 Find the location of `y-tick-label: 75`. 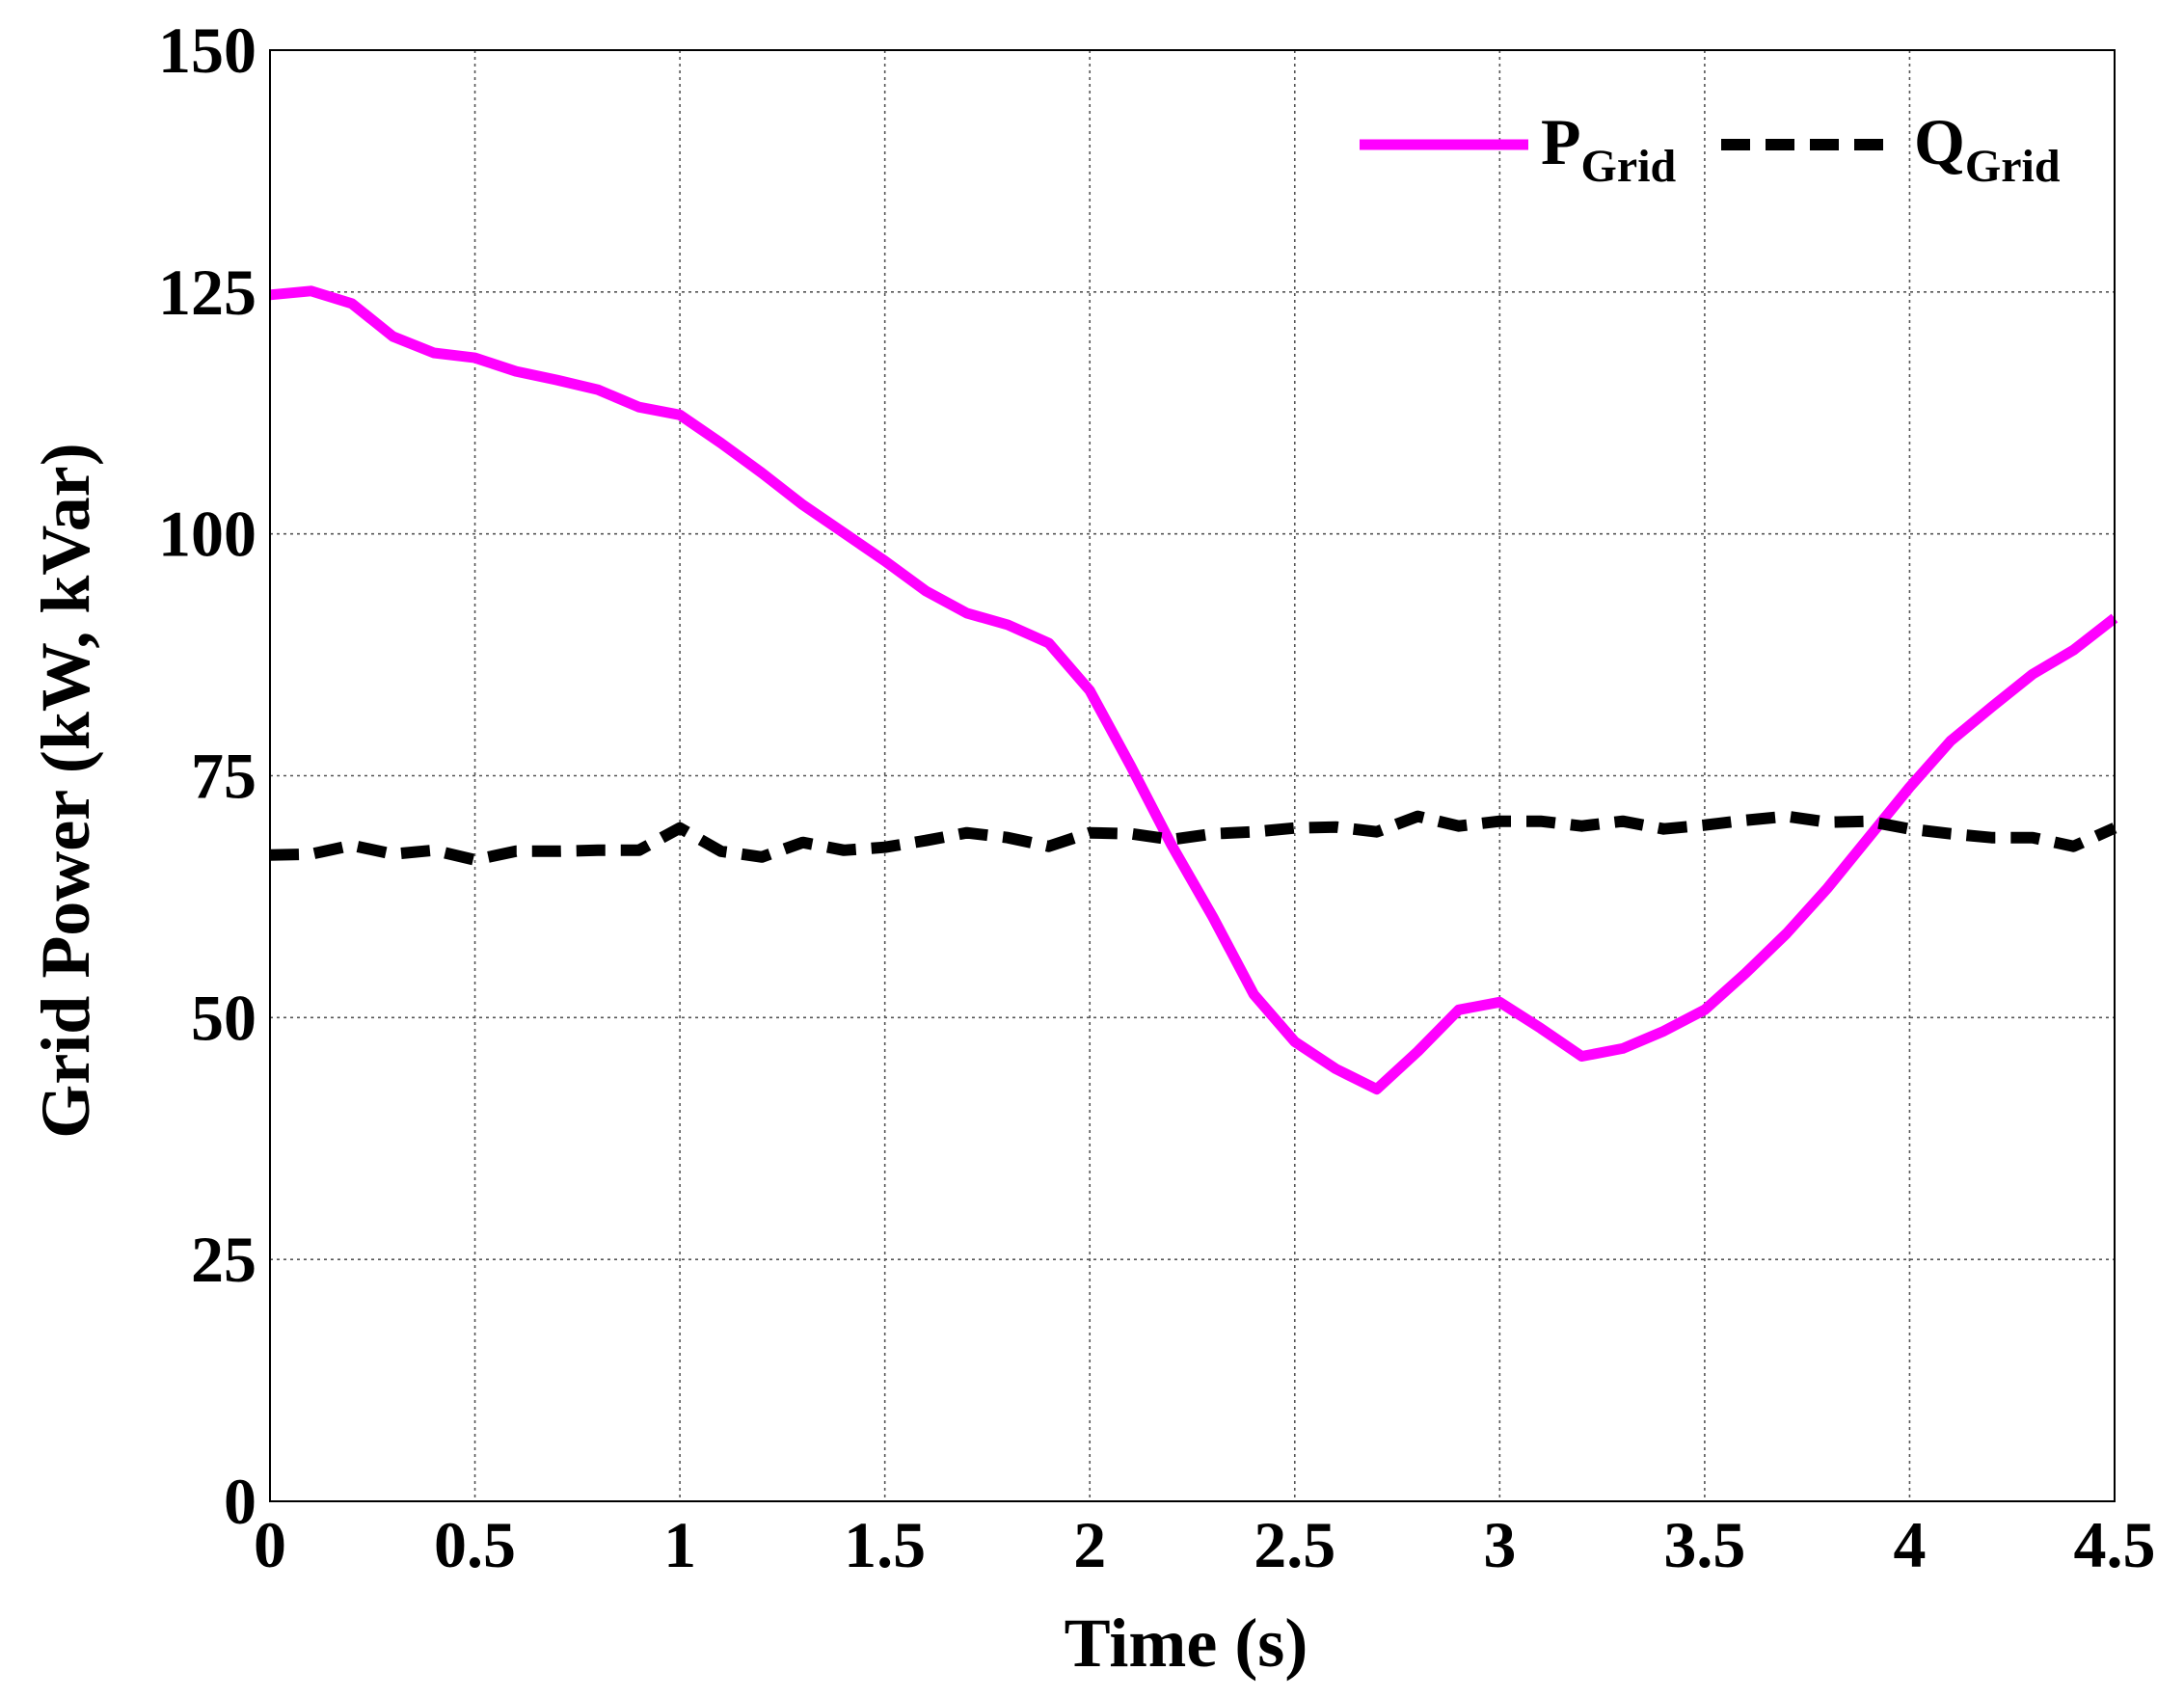

y-tick-label: 75 is located at coordinates (224, 776).